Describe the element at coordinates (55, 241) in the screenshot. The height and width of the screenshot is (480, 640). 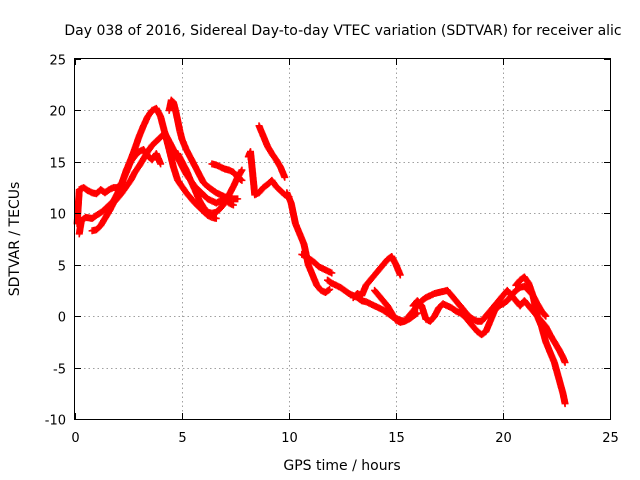
I see `y-tick-labels: -10 -5 0 5 10 15 20 25` at that location.